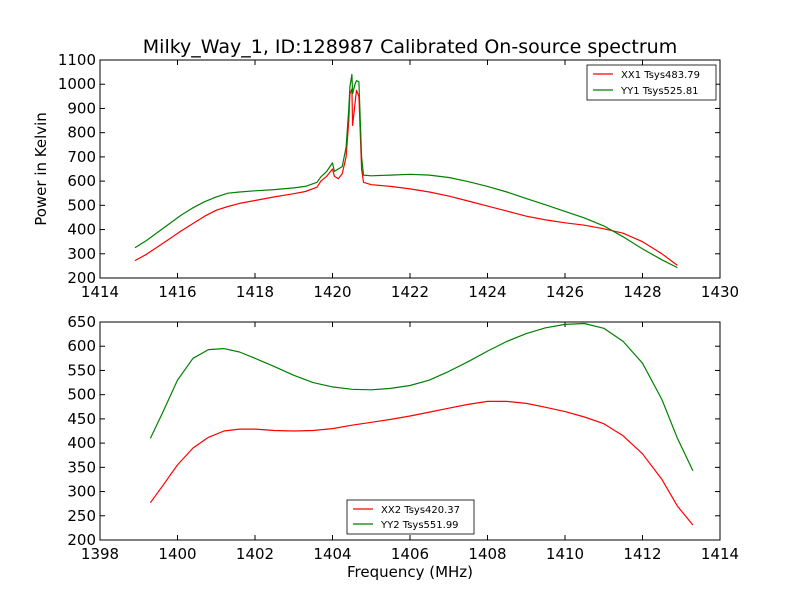  I want to click on top-ytick-label: 800, so click(81, 133).